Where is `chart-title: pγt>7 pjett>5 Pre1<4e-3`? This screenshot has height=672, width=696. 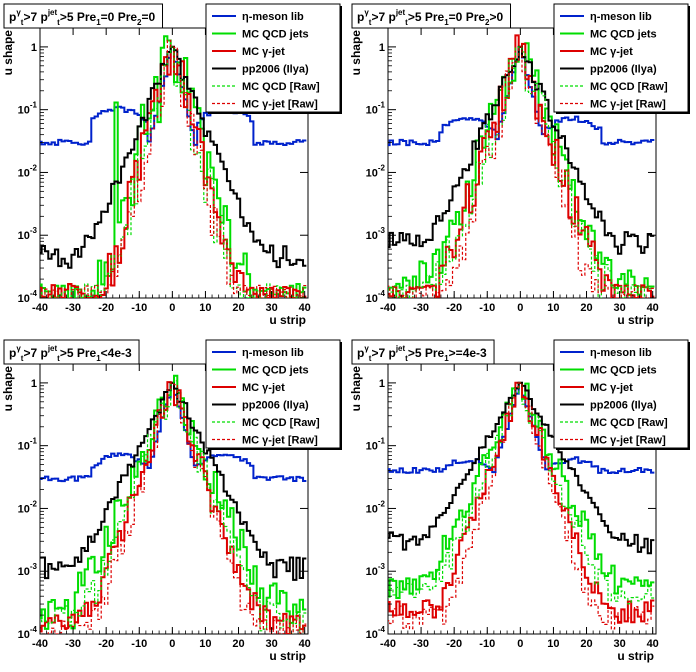
chart-title: pγt>7 pjett>5 Pre1<4e-3 is located at coordinates (70, 353).